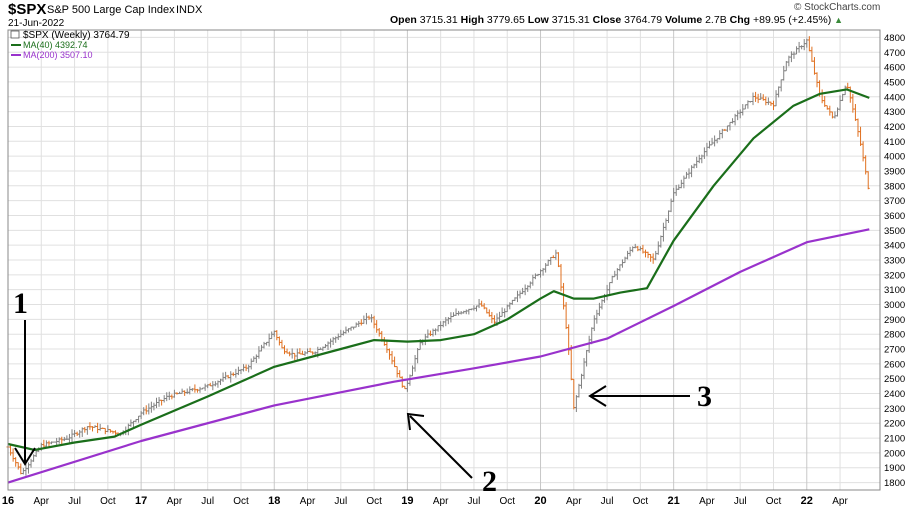  What do you see at coordinates (111, 10) in the screenshot?
I see `index-name: S&P 500 Large Cap Index` at bounding box center [111, 10].